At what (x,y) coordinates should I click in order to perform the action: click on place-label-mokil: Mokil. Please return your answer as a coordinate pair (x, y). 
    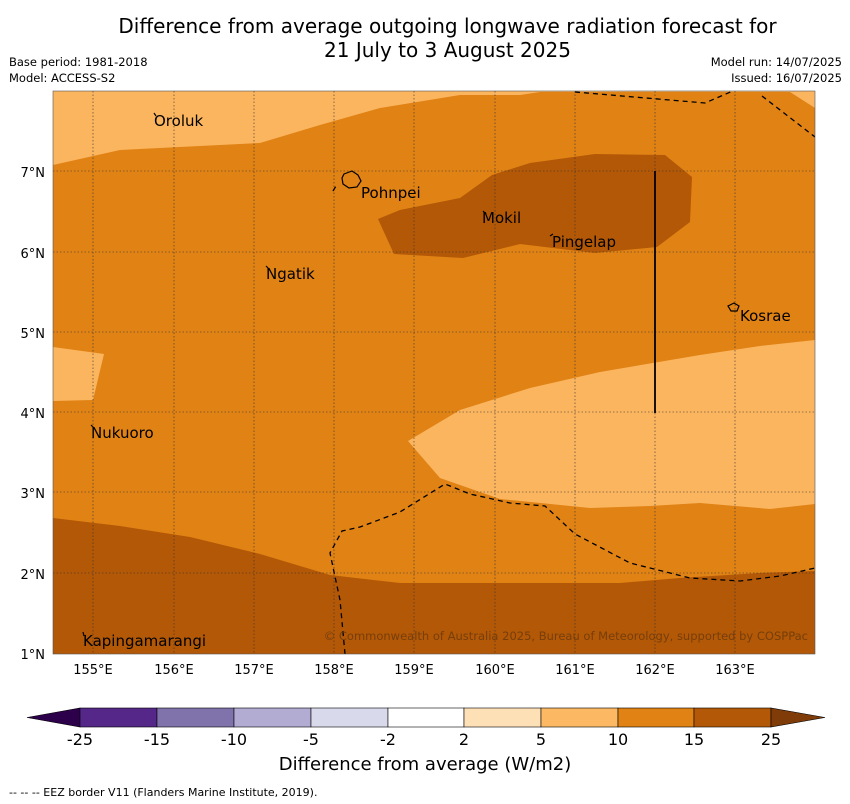
    Looking at the image, I should click on (501, 218).